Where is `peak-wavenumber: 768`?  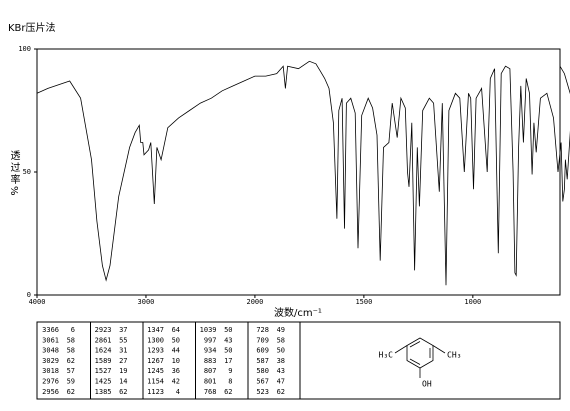
peak-wavenumber: 768 is located at coordinates (210, 392).